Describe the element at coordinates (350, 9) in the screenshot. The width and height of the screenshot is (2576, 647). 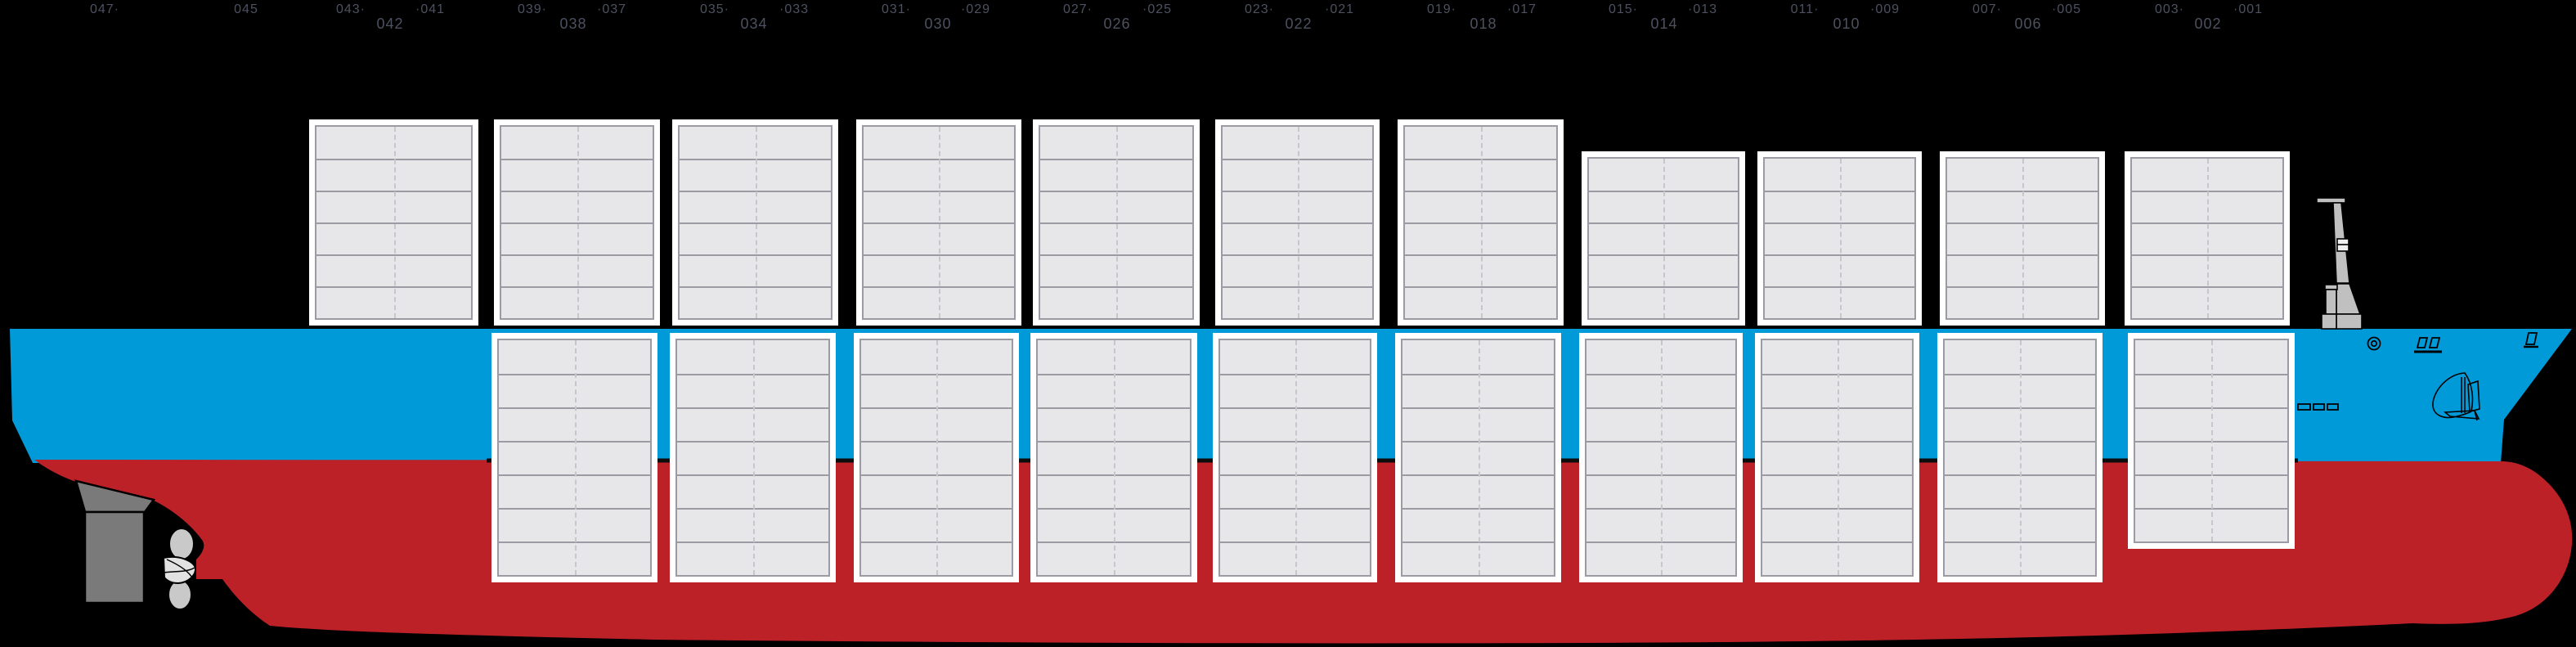
I see `bay-tick-label: 043·` at that location.